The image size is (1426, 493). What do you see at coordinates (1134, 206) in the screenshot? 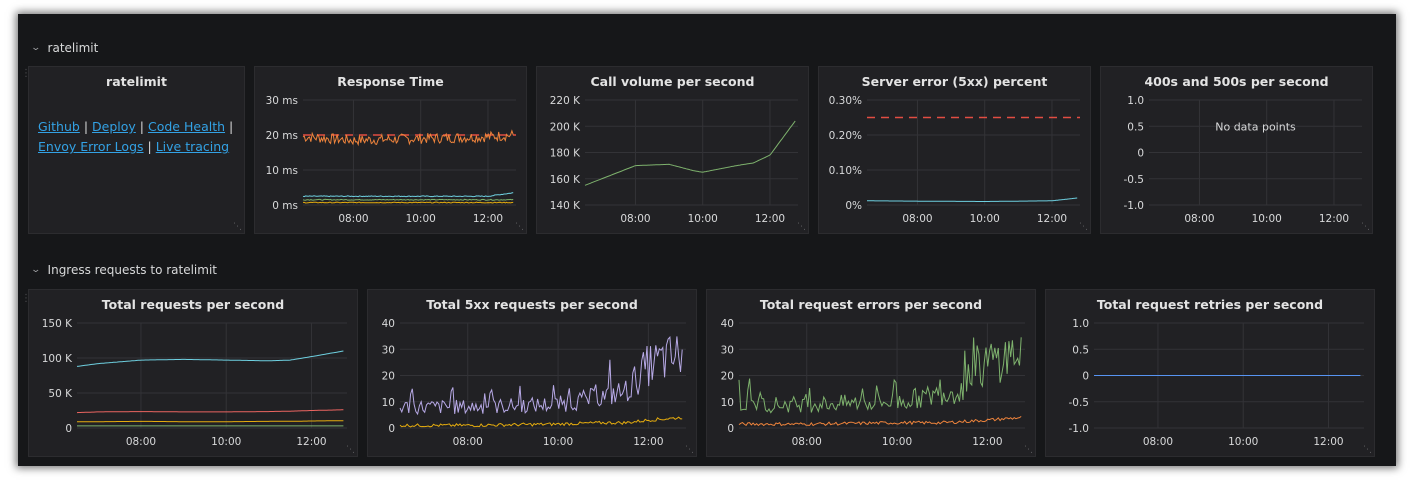
I see `y-tick-label: -1.0` at bounding box center [1134, 206].